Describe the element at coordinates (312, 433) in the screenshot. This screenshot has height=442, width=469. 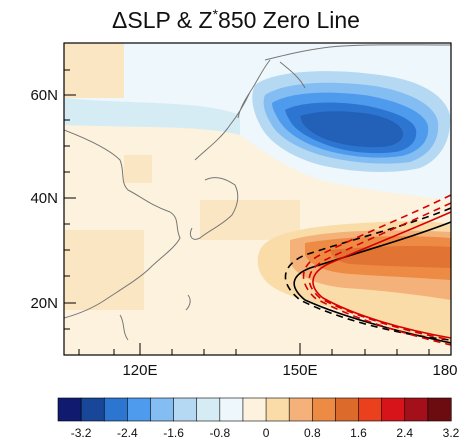
I see `colorbar-label: 0.8` at that location.